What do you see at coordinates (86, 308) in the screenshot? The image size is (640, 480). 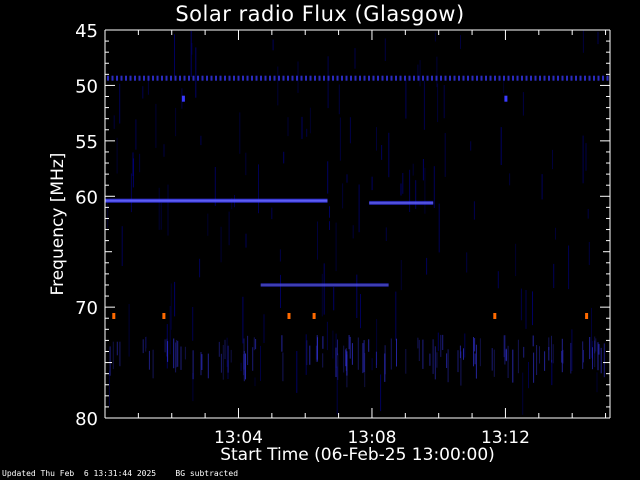 I see `y-tick-label: 70` at bounding box center [86, 308].